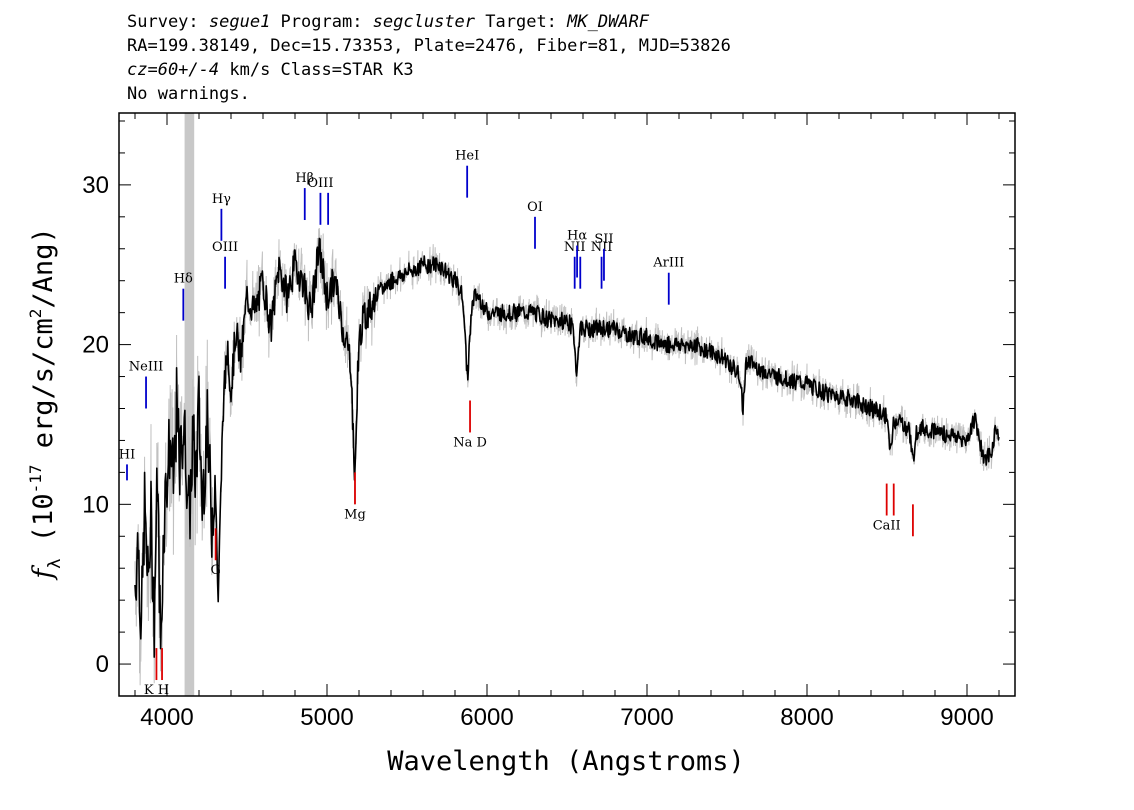 Image resolution: width=1134 pixels, height=810 pixels. What do you see at coordinates (566, 761) in the screenshot?
I see `x-axis-title: Wavelength (Angstroms)` at bounding box center [566, 761].